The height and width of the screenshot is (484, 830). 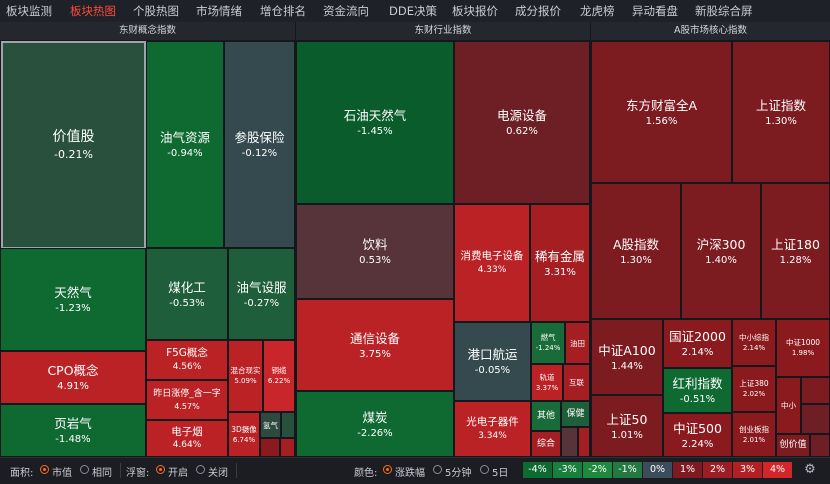 I want to click on tab-position-ranking: 增仓排名, so click(x=283, y=11).